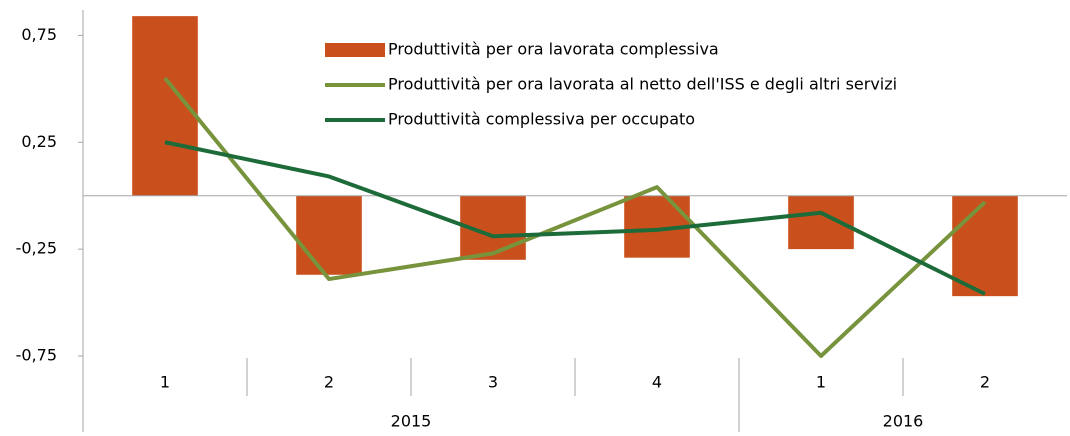  I want to click on y-tick-label: 0,25, so click(39, 141).